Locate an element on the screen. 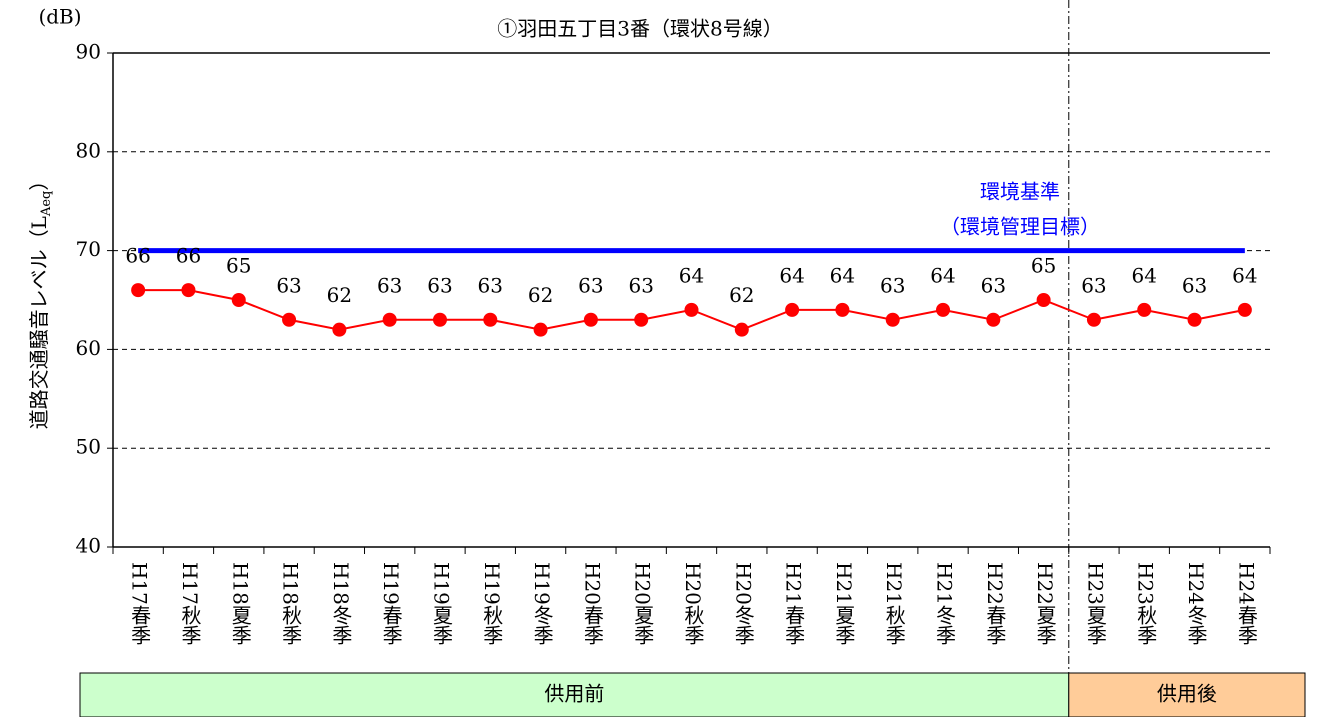  x-tick-label: H23秋季 is located at coordinates (1146, 603).